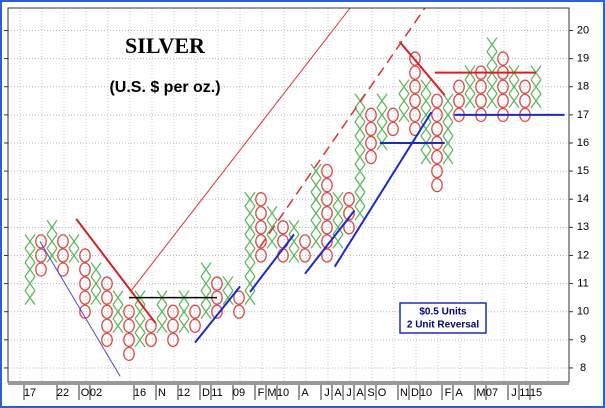  Describe the element at coordinates (165, 45) in the screenshot. I see `chart-title: SILVER` at that location.